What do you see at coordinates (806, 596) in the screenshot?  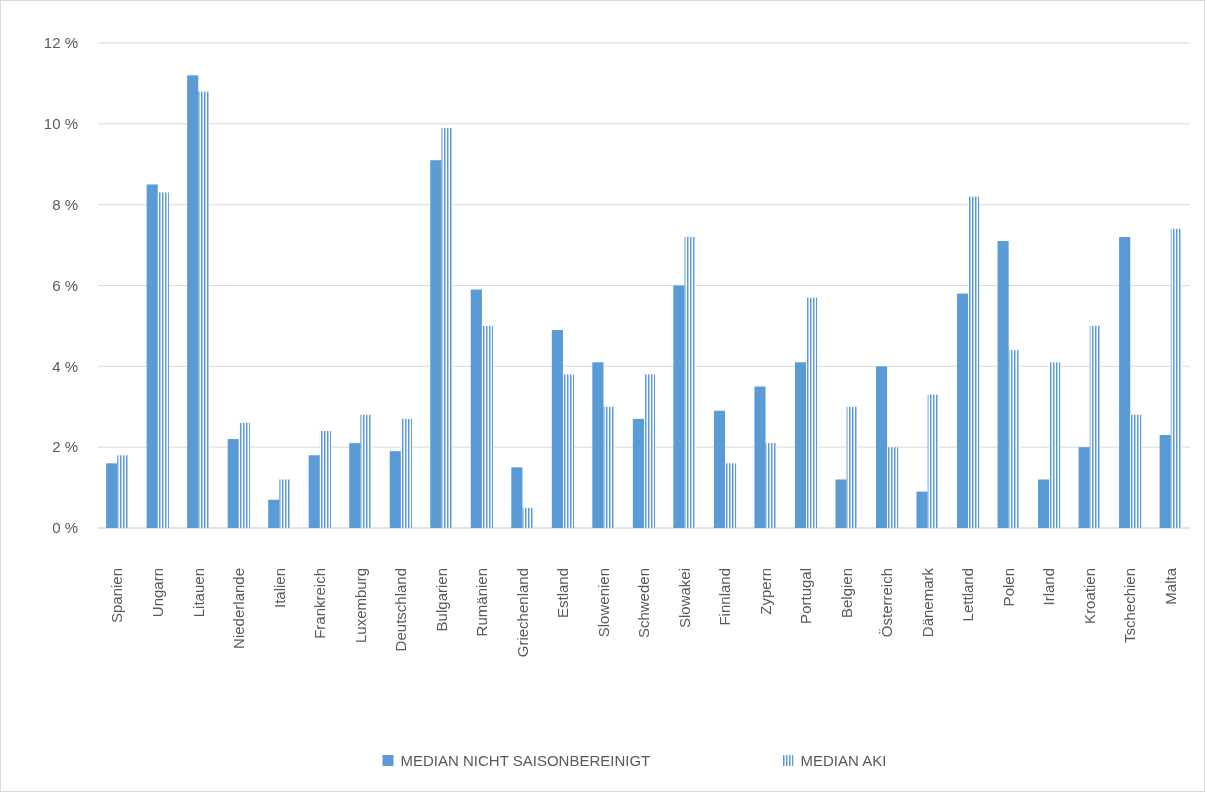 I see `x-tick-label: Portugal` at bounding box center [806, 596].